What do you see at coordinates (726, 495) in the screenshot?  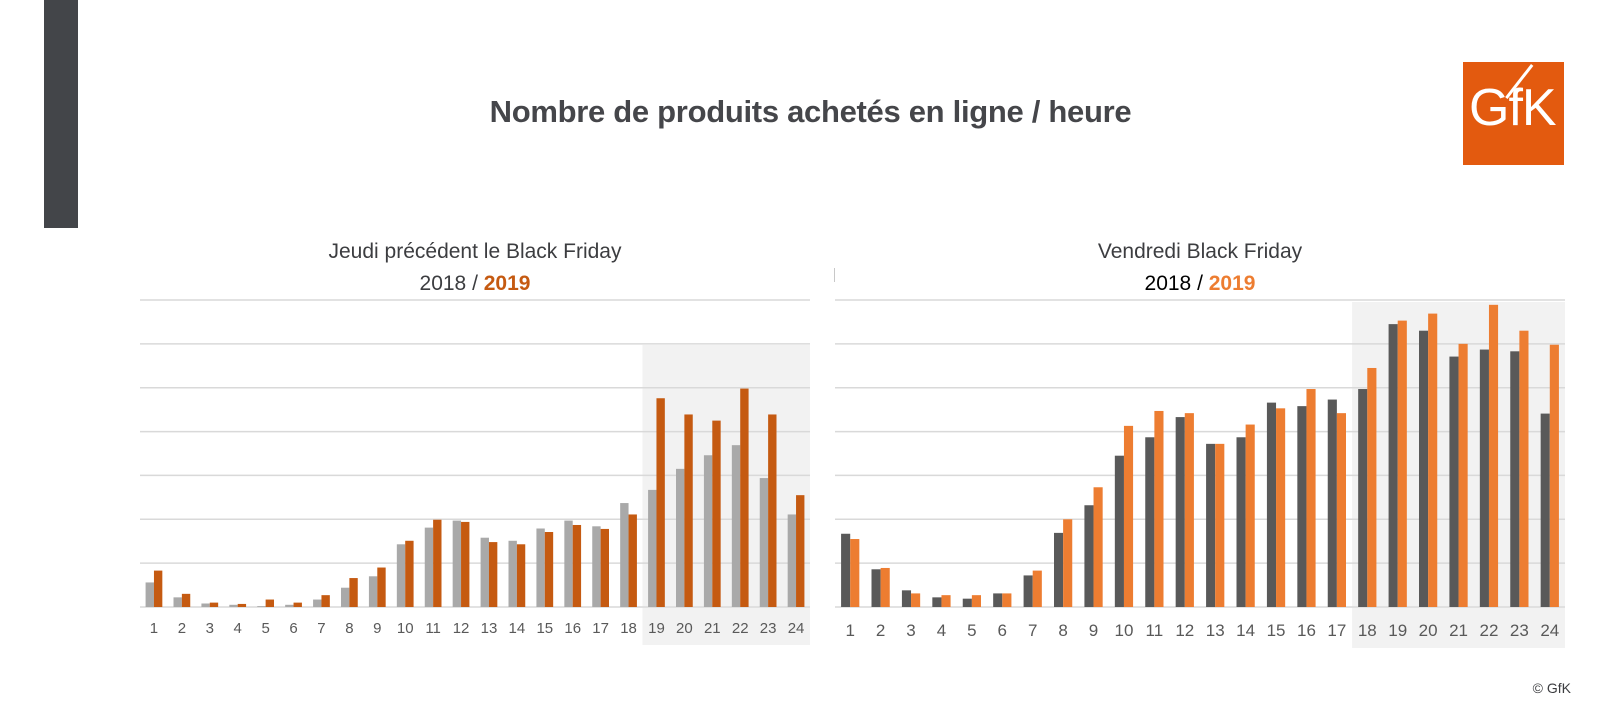 I see `highlight-band` at bounding box center [726, 495].